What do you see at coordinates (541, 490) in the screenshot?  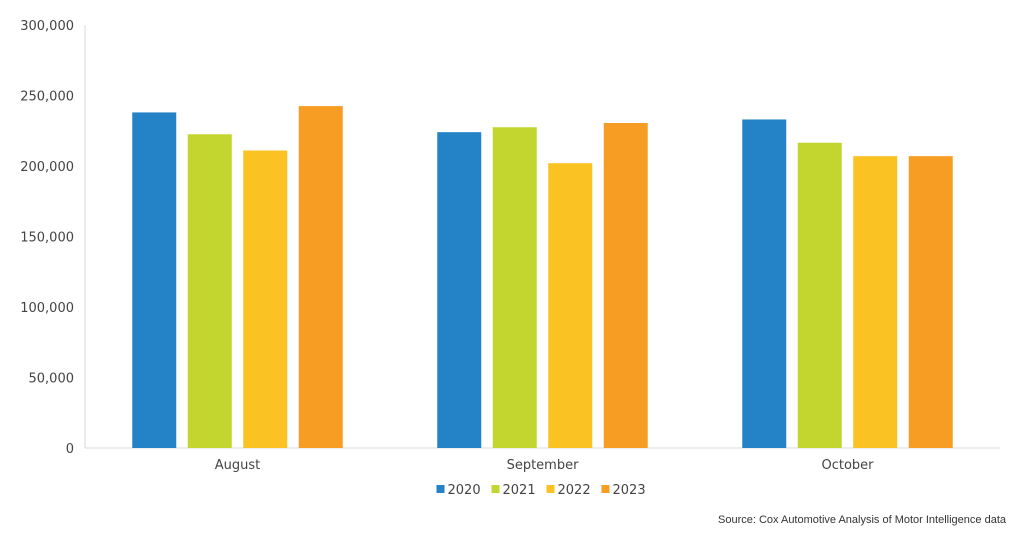 I see `legend: 2020 2021 2022 2023` at bounding box center [541, 490].